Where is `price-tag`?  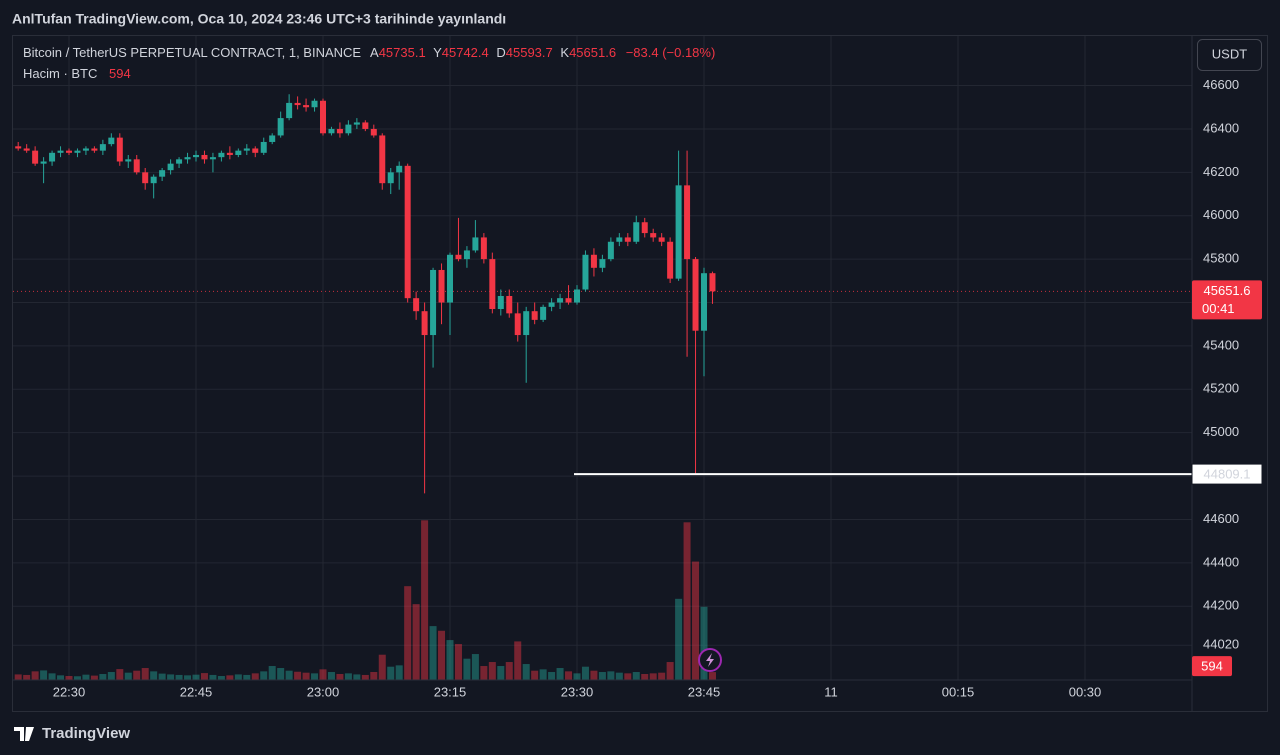
price-tag is located at coordinates (1227, 300).